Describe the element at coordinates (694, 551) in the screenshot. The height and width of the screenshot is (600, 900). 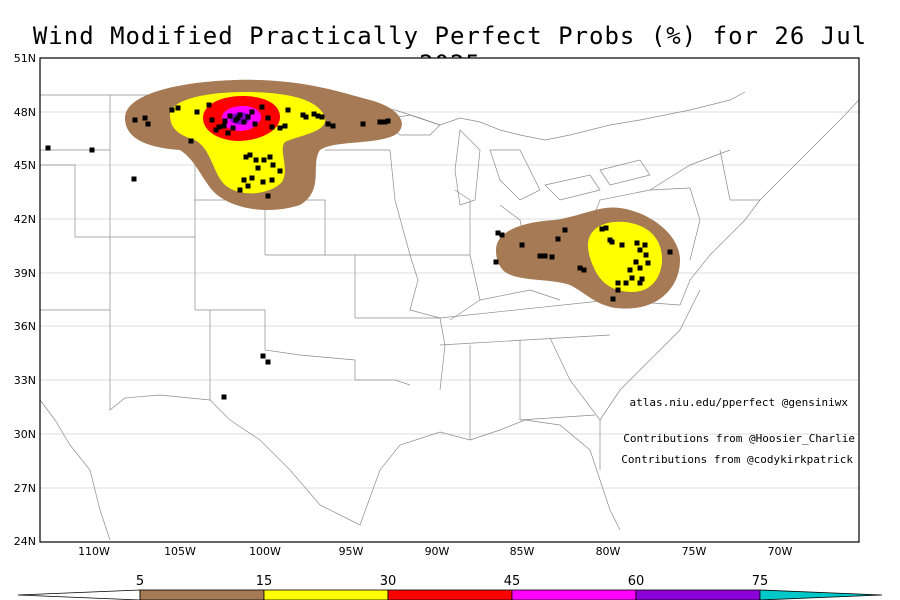
I see `lon-label: 75W` at that location.